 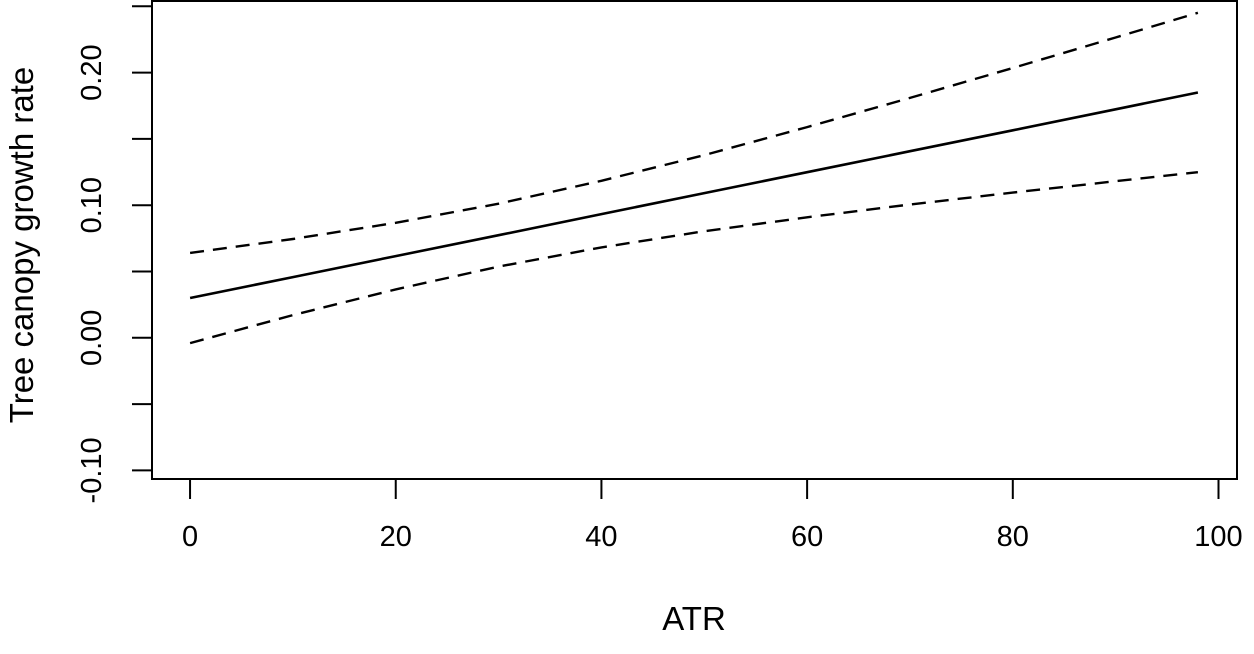 I want to click on y-tick-label: 0.00, so click(x=92, y=338).